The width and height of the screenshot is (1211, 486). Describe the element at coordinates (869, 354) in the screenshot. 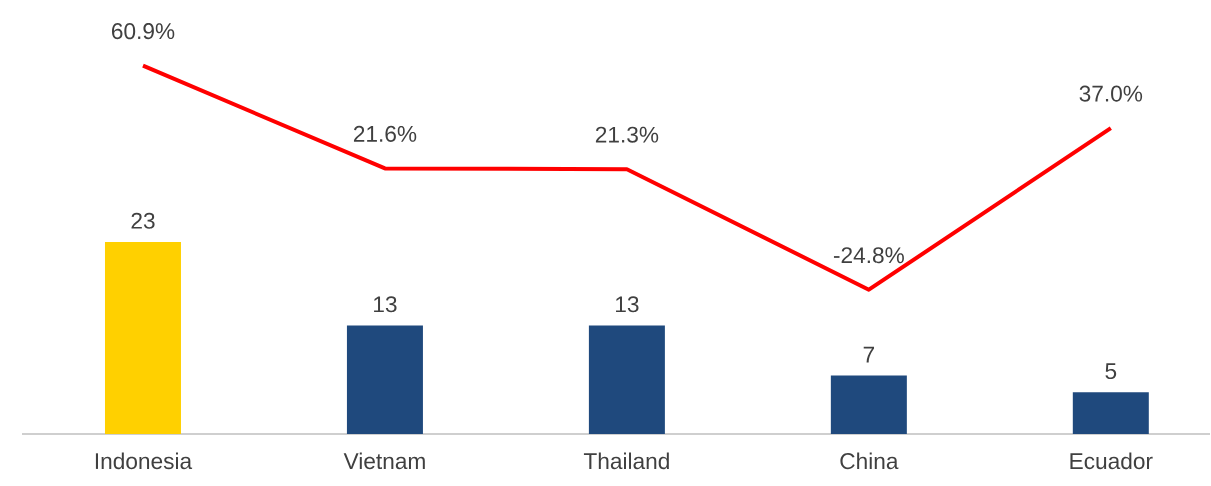

I see `data-label: 7` at that location.